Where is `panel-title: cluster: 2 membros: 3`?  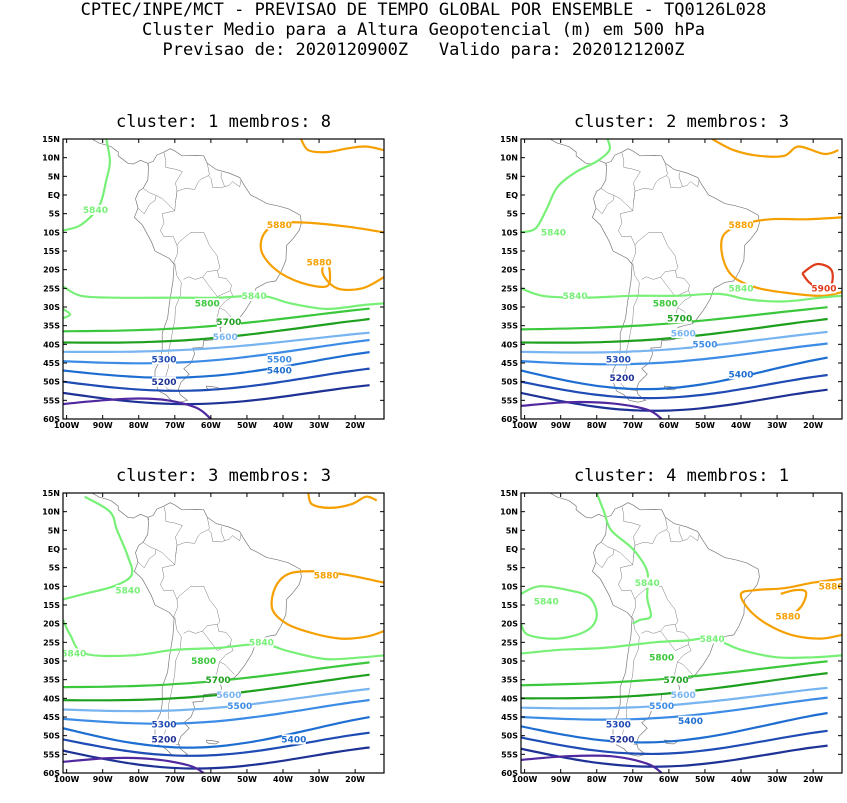
panel-title: cluster: 2 membros: 3 is located at coordinates (681, 122).